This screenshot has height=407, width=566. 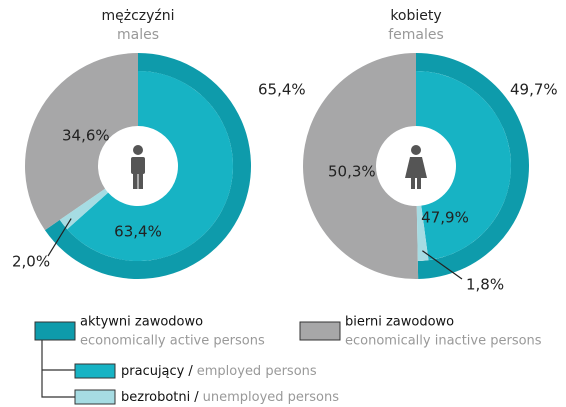 What do you see at coordinates (86, 136) in the screenshot?
I see `value-label: 34,6%` at bounding box center [86, 136].